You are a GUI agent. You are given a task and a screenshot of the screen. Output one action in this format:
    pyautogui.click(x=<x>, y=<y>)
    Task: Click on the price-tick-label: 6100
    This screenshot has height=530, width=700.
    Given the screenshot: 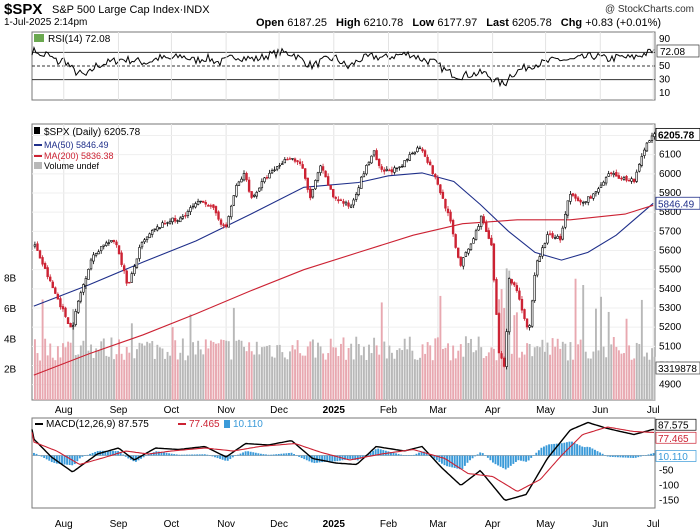 What is the action you would take?
    pyautogui.click(x=670, y=155)
    